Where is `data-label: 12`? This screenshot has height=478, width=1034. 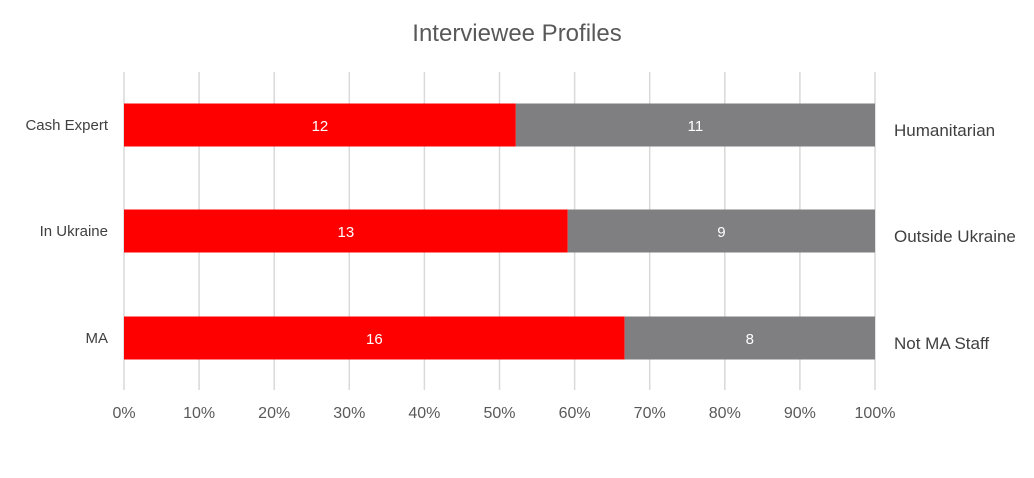 data-label: 12 is located at coordinates (320, 126).